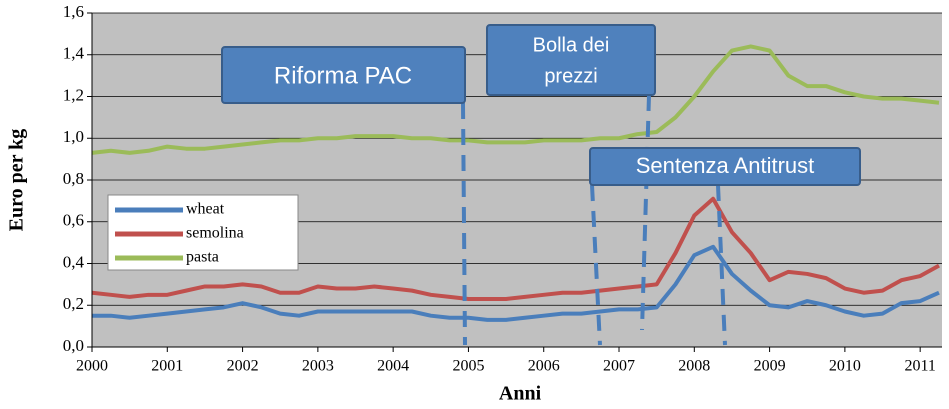 The image size is (949, 409). Describe the element at coordinates (74, 53) in the screenshot. I see `y-tick-label: 1,4` at that location.